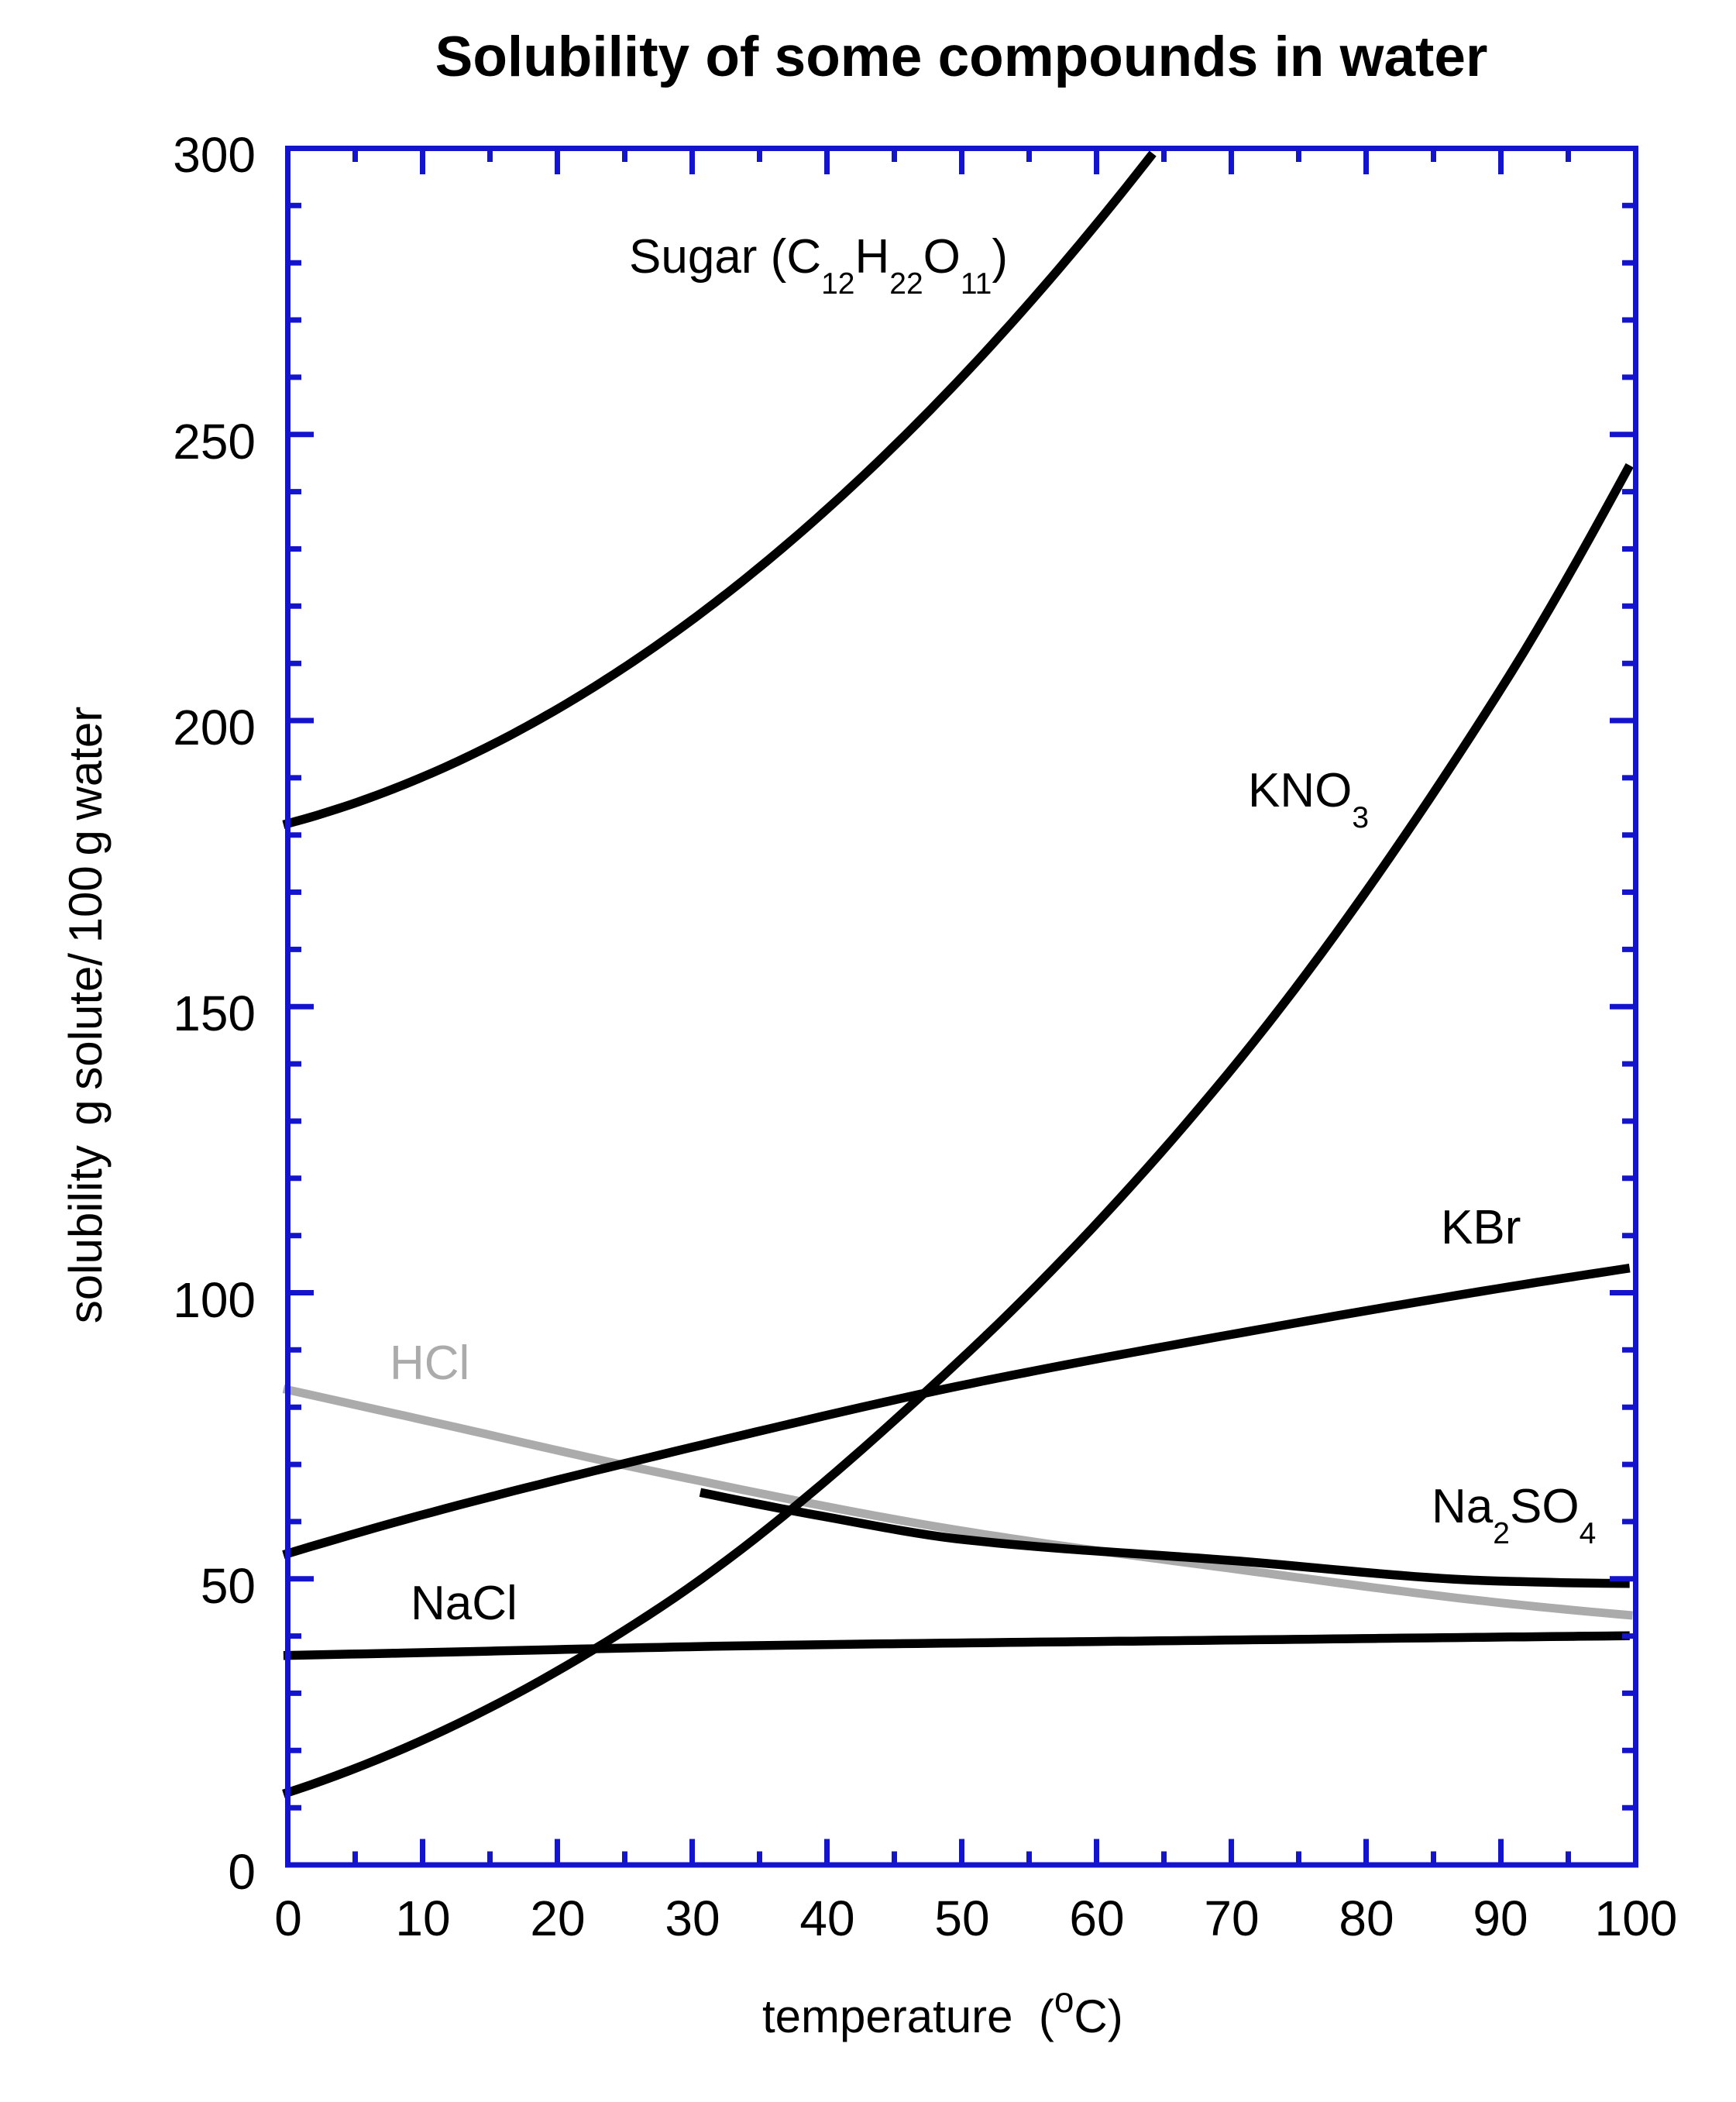  I want to click on svg-text: 150, so click(214, 1013).